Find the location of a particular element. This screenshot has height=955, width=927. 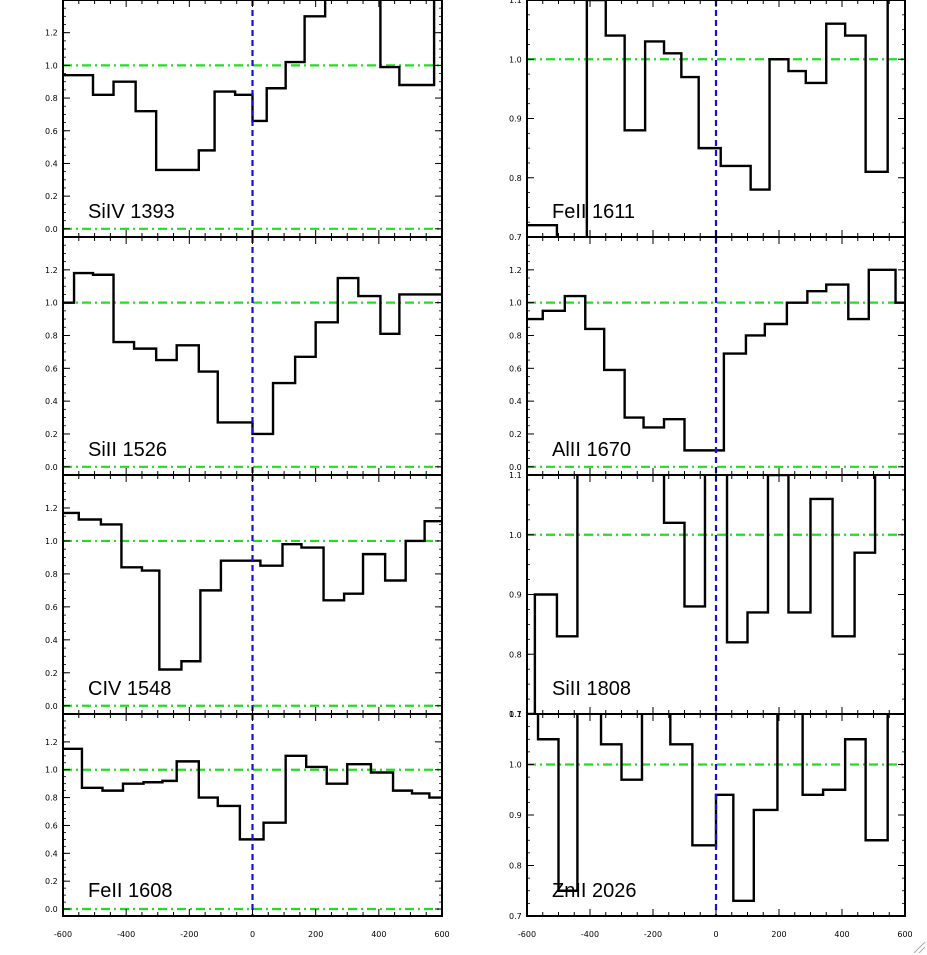

panel-label: FeII 1608 is located at coordinates (130, 891).